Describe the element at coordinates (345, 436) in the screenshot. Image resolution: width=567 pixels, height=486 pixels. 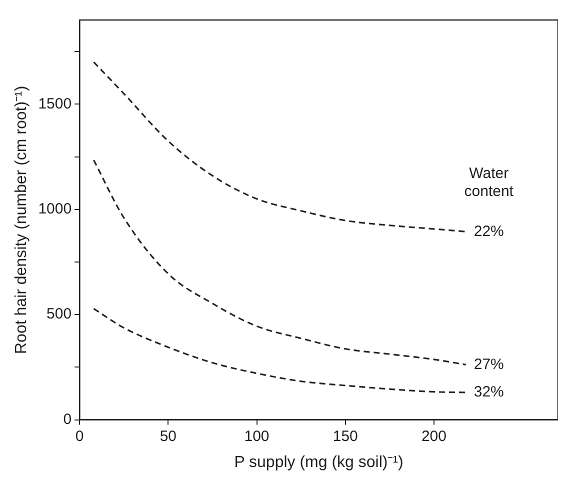
I see `x-tick-label: 150` at that location.